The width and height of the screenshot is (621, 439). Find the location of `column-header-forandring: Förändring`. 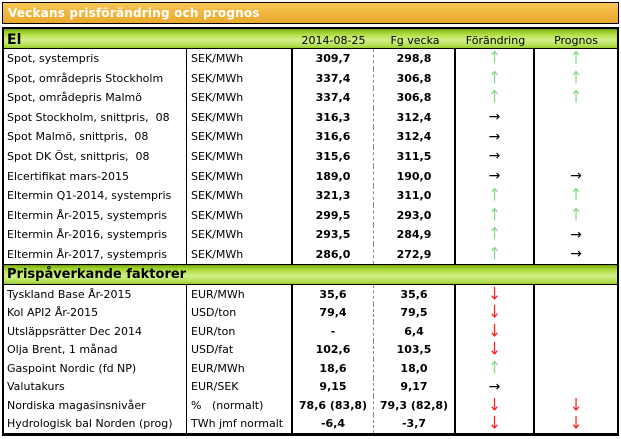

column-header-forandring: Förändring is located at coordinates (495, 40).